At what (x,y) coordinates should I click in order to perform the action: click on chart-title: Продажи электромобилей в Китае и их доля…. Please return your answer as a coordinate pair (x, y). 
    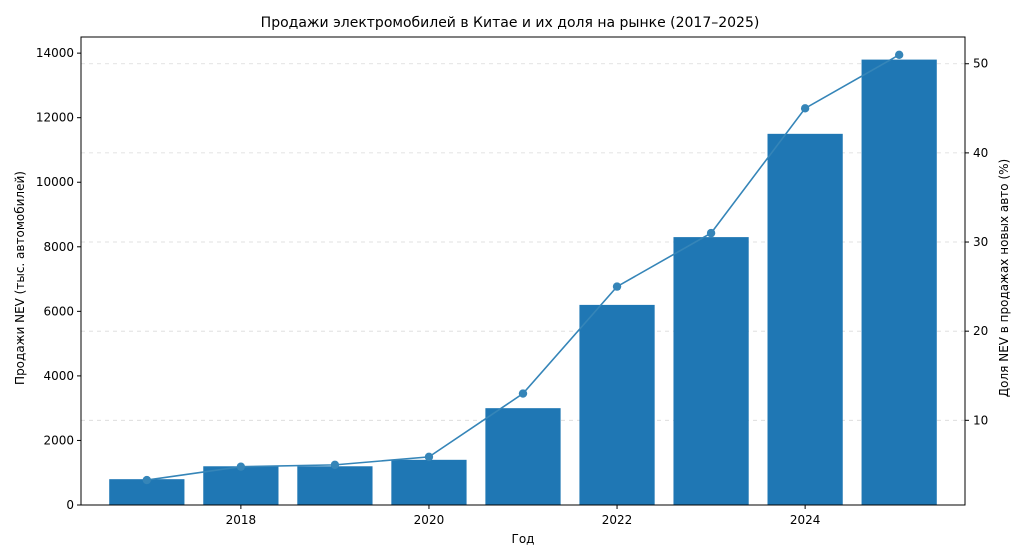
    Looking at the image, I should click on (510, 23).